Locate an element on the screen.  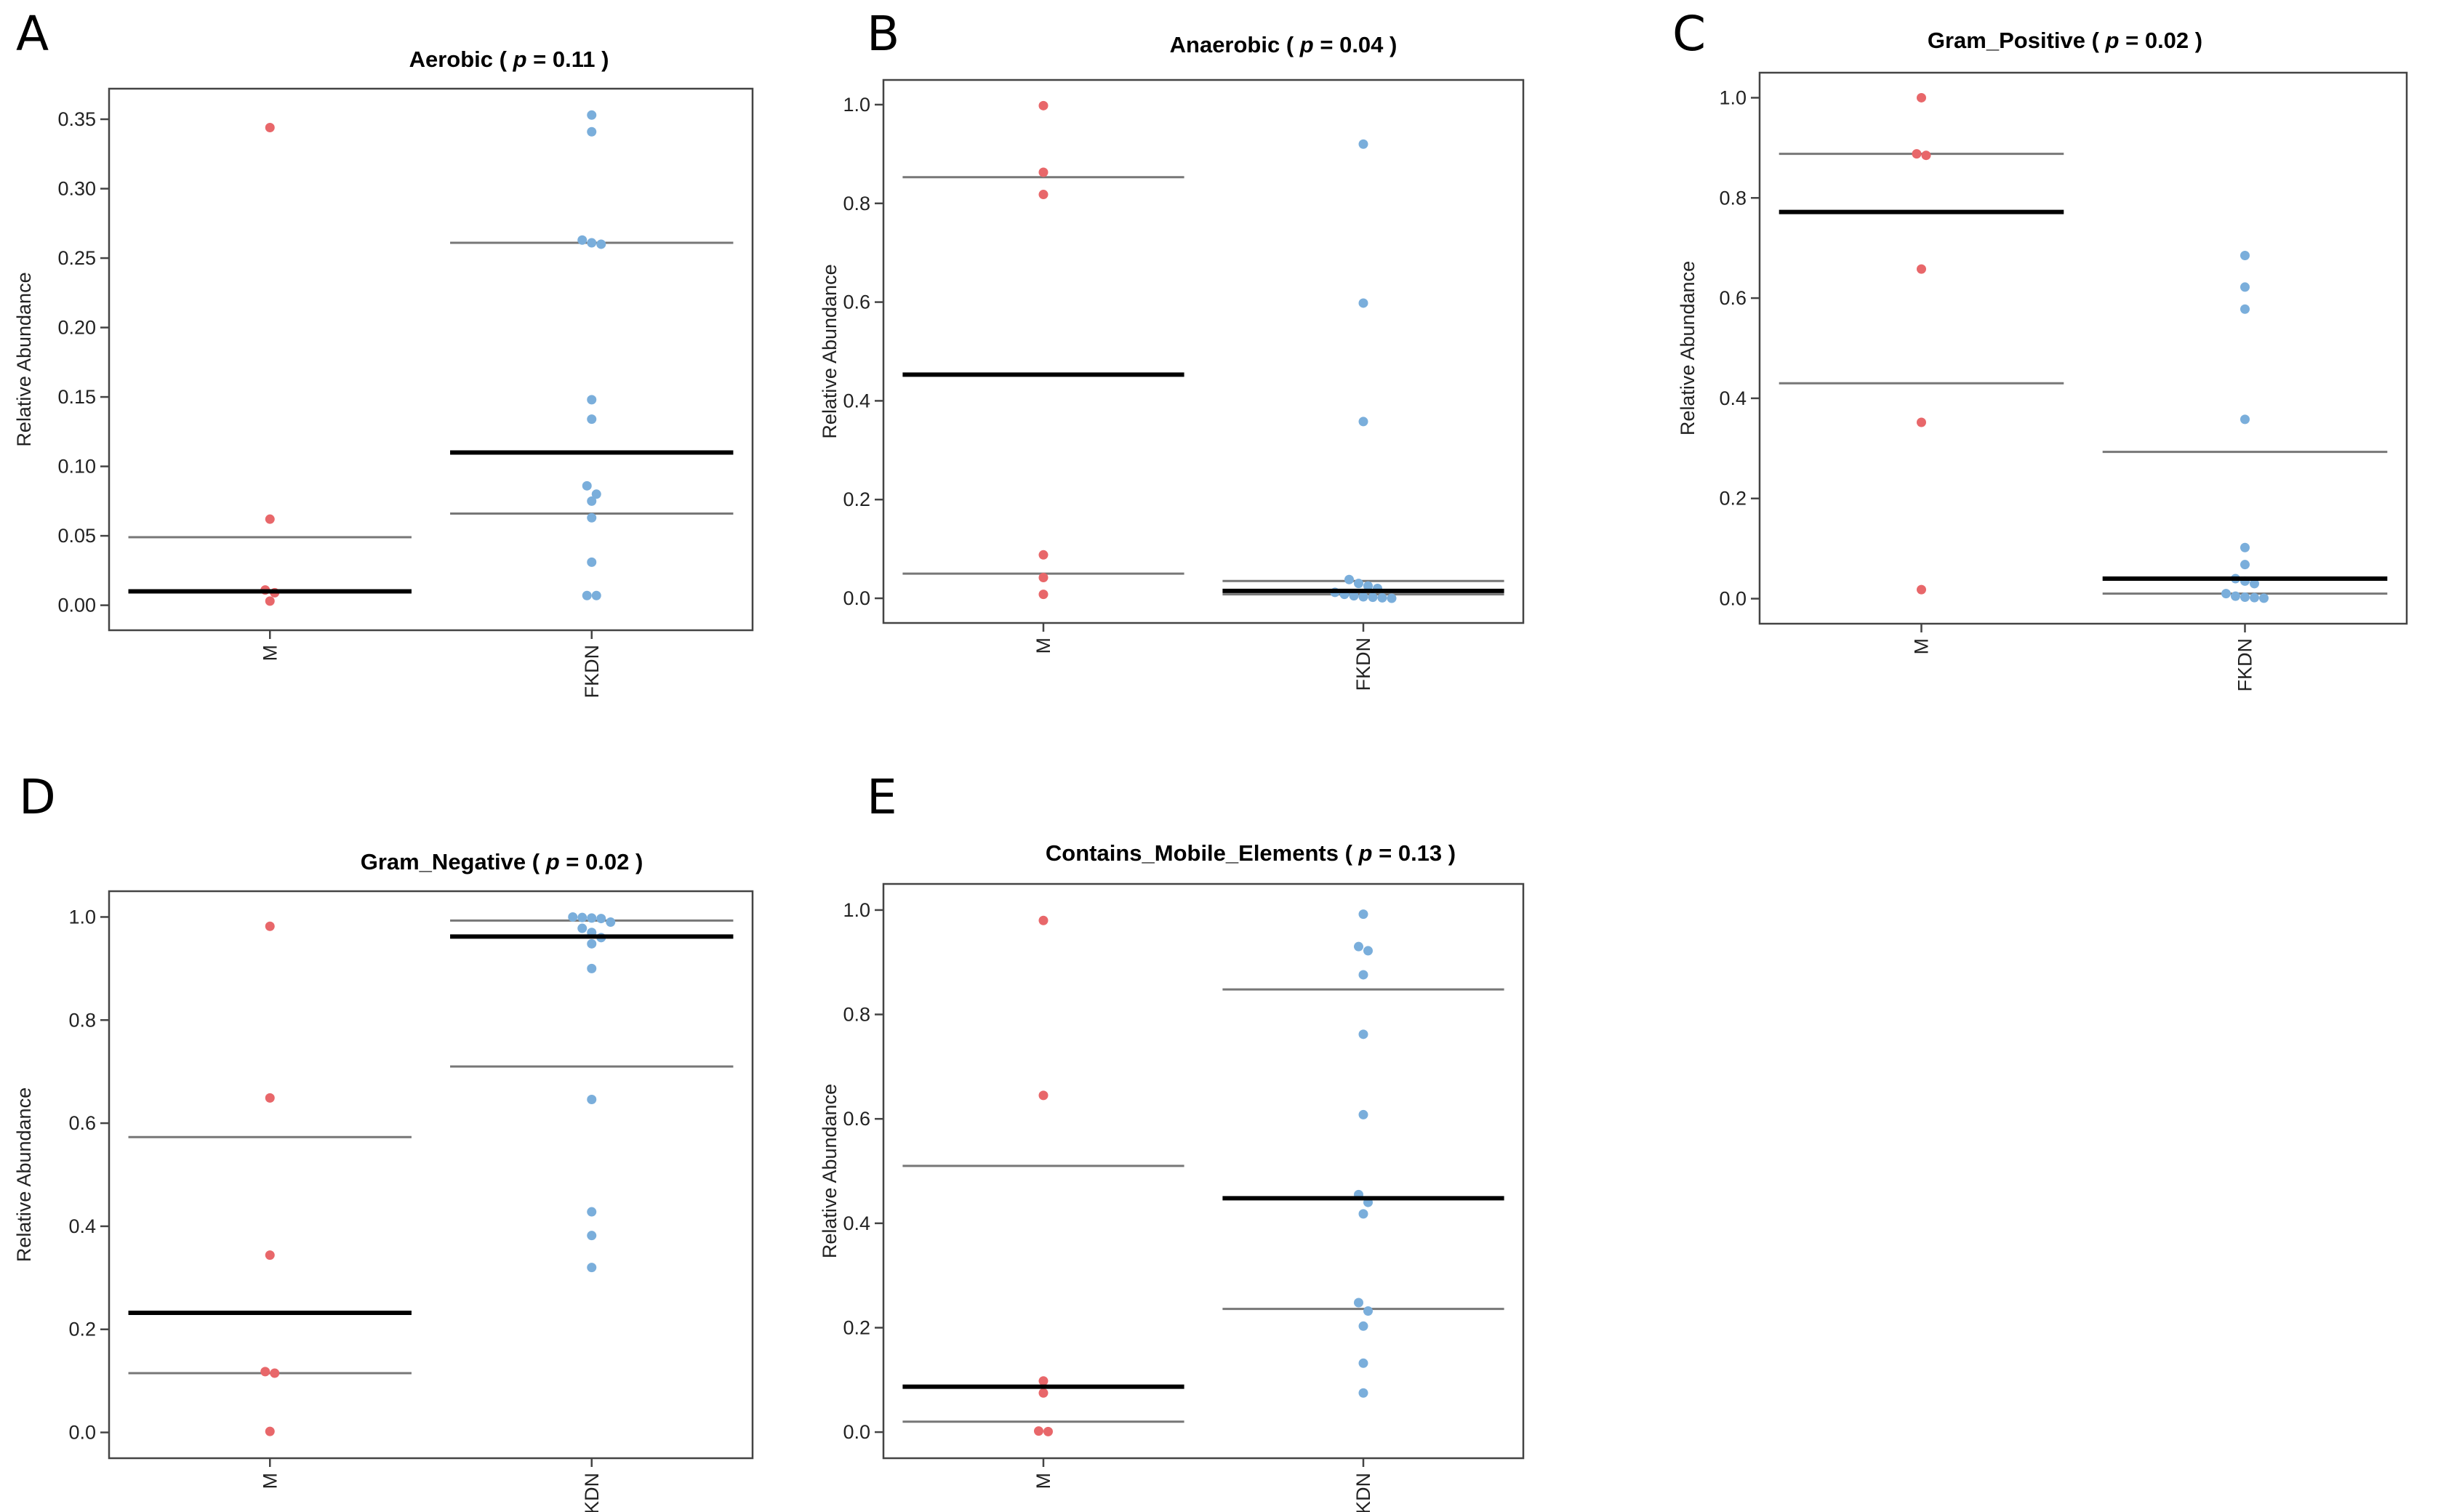
panel-letter-b: B is located at coordinates (883, 34).